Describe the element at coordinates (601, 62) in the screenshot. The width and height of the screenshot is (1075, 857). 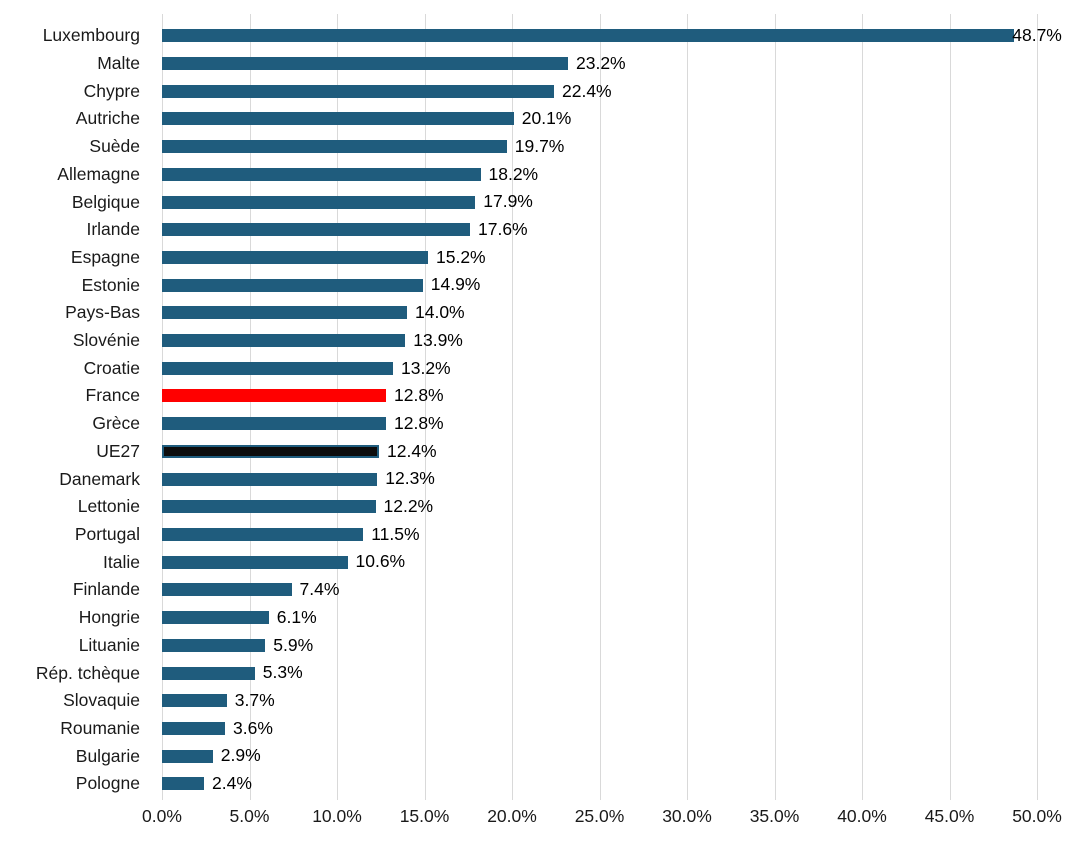
I see `value-label: 23.2%` at that location.